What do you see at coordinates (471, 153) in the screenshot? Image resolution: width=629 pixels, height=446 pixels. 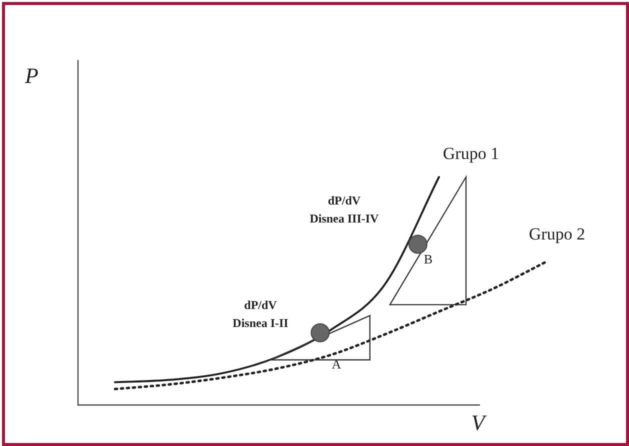 I see `series-label: Grupo 1` at bounding box center [471, 153].